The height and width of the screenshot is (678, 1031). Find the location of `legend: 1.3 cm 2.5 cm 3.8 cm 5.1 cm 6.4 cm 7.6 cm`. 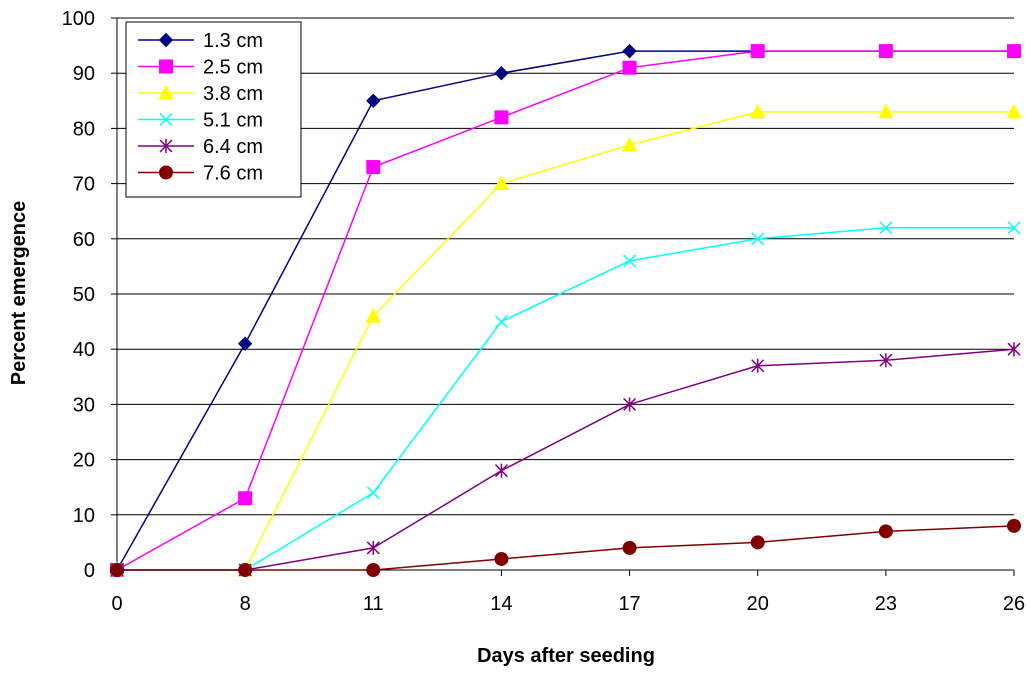

legend: 1.3 cm 2.5 cm 3.8 cm 5.1 cm 6.4 cm 7.6 cm is located at coordinates (213, 109).